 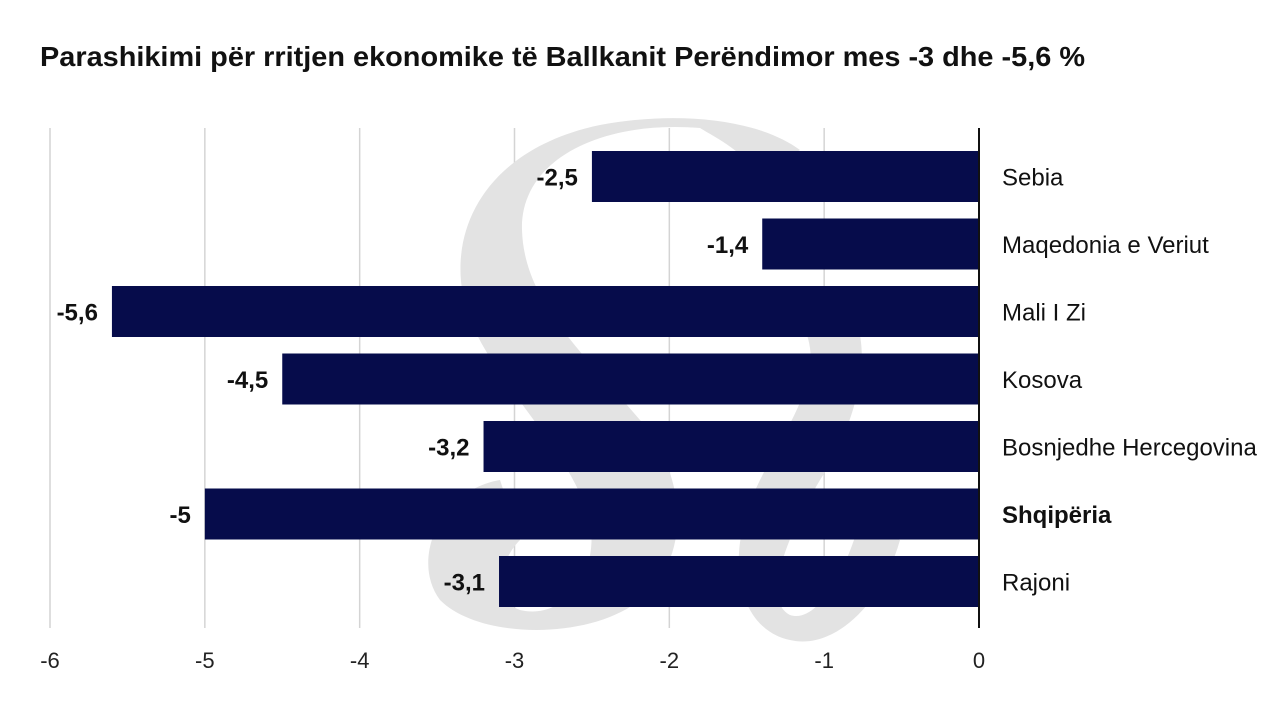 What do you see at coordinates (1105, 245) in the screenshot?
I see `category-label: Maqedonia e Veriut` at bounding box center [1105, 245].